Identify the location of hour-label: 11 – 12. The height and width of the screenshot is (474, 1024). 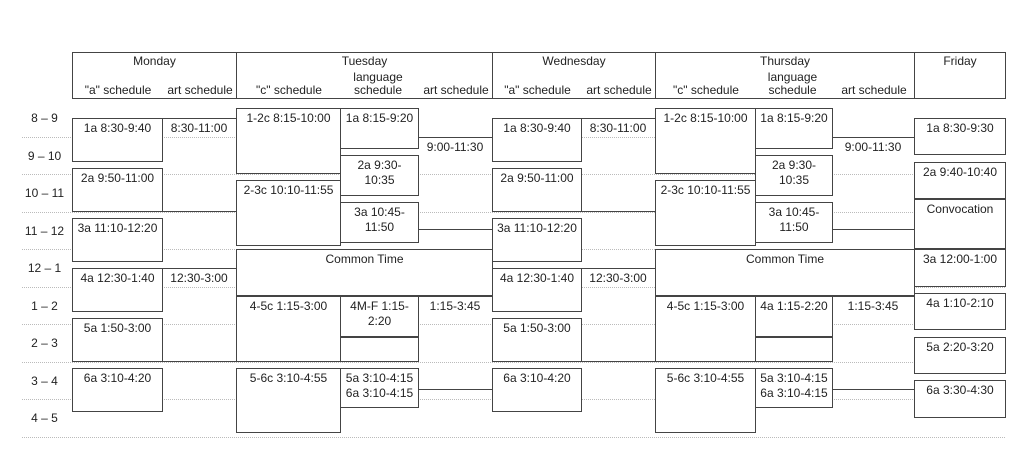
(44, 230).